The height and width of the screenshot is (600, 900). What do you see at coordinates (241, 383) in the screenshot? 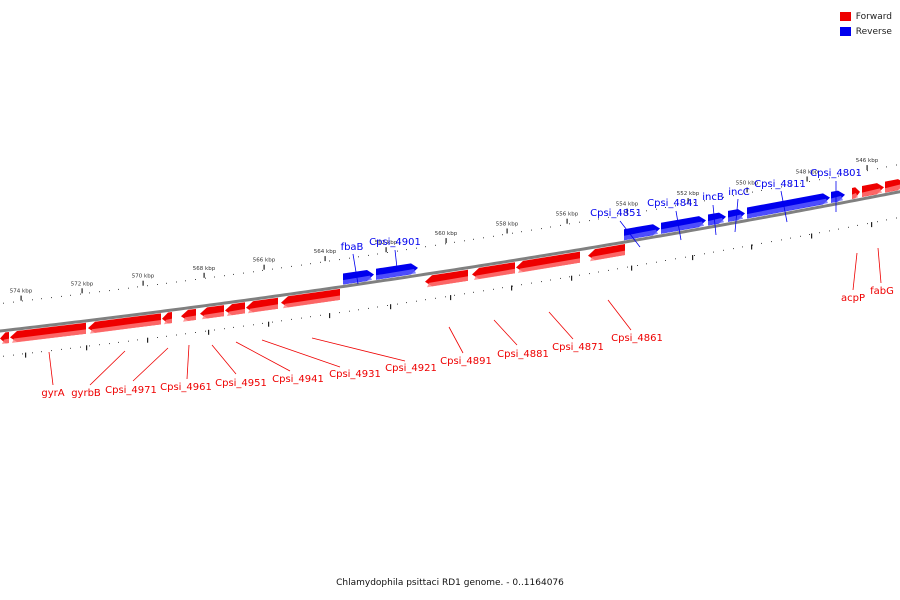
I see `gene-label-Cpsi_4951: Cpsi_4951` at bounding box center [241, 383].